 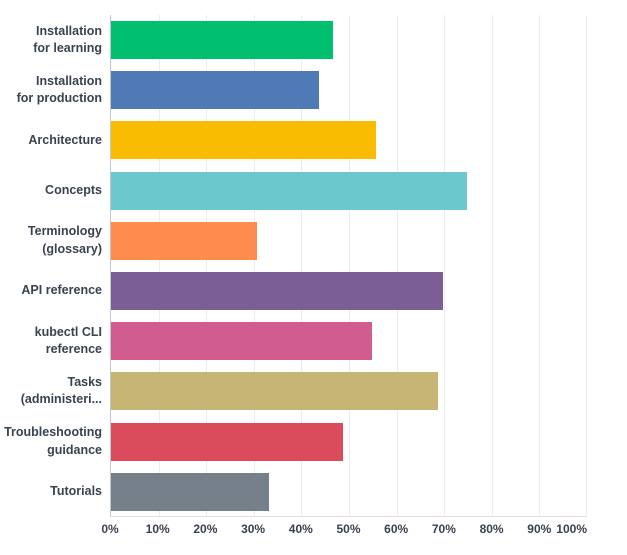 What do you see at coordinates (65, 139) in the screenshot?
I see `category-label-line: Architecture` at bounding box center [65, 139].